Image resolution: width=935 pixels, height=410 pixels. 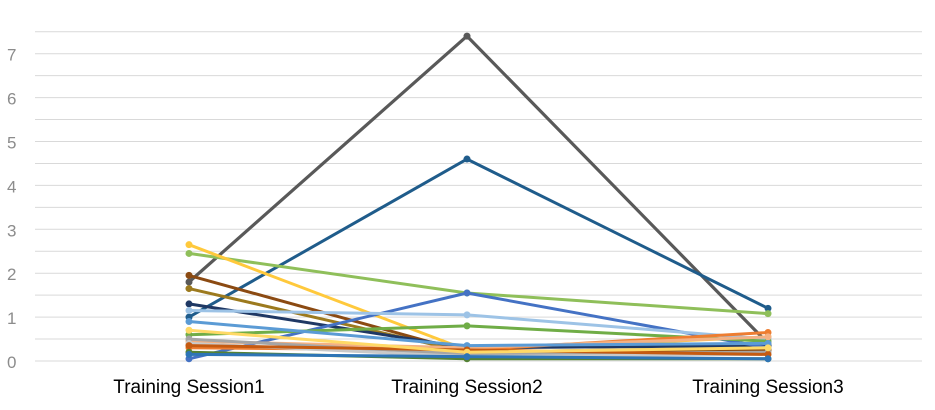 I want to click on y-tick-label: 4, so click(x=11, y=186).